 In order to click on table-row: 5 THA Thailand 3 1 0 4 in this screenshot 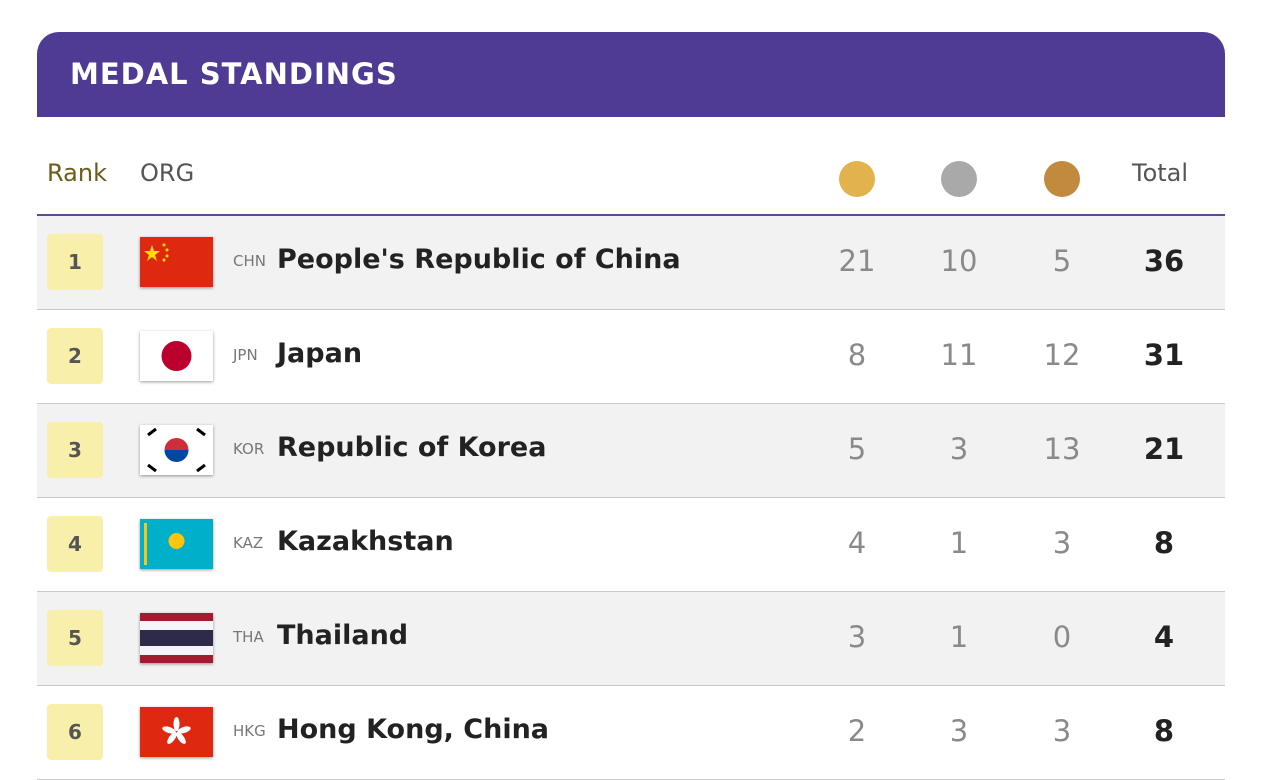, I will do `click(631, 639)`.